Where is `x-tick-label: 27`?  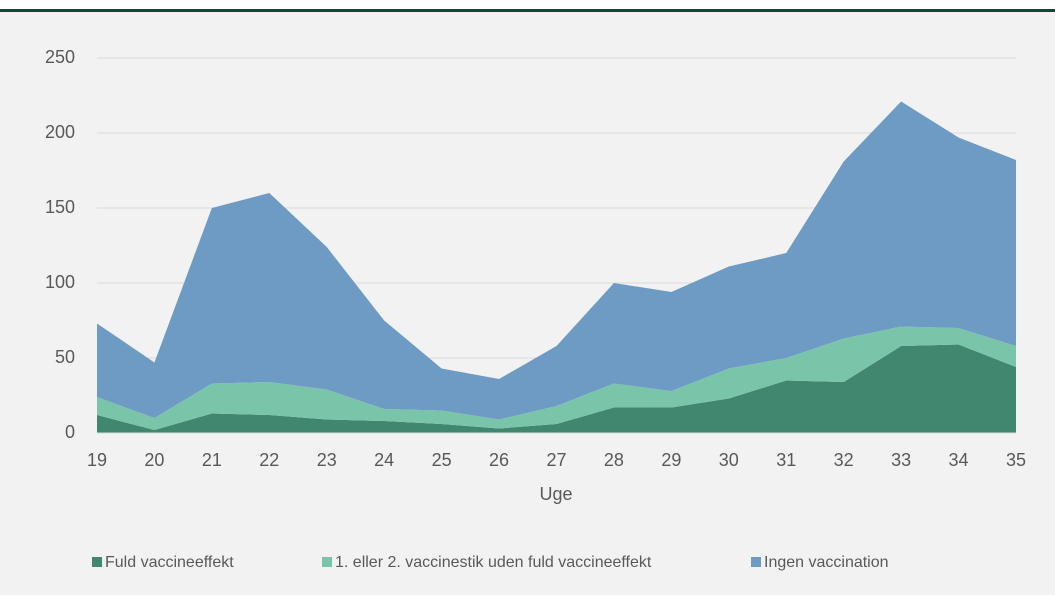
x-tick-label: 27 is located at coordinates (556, 460).